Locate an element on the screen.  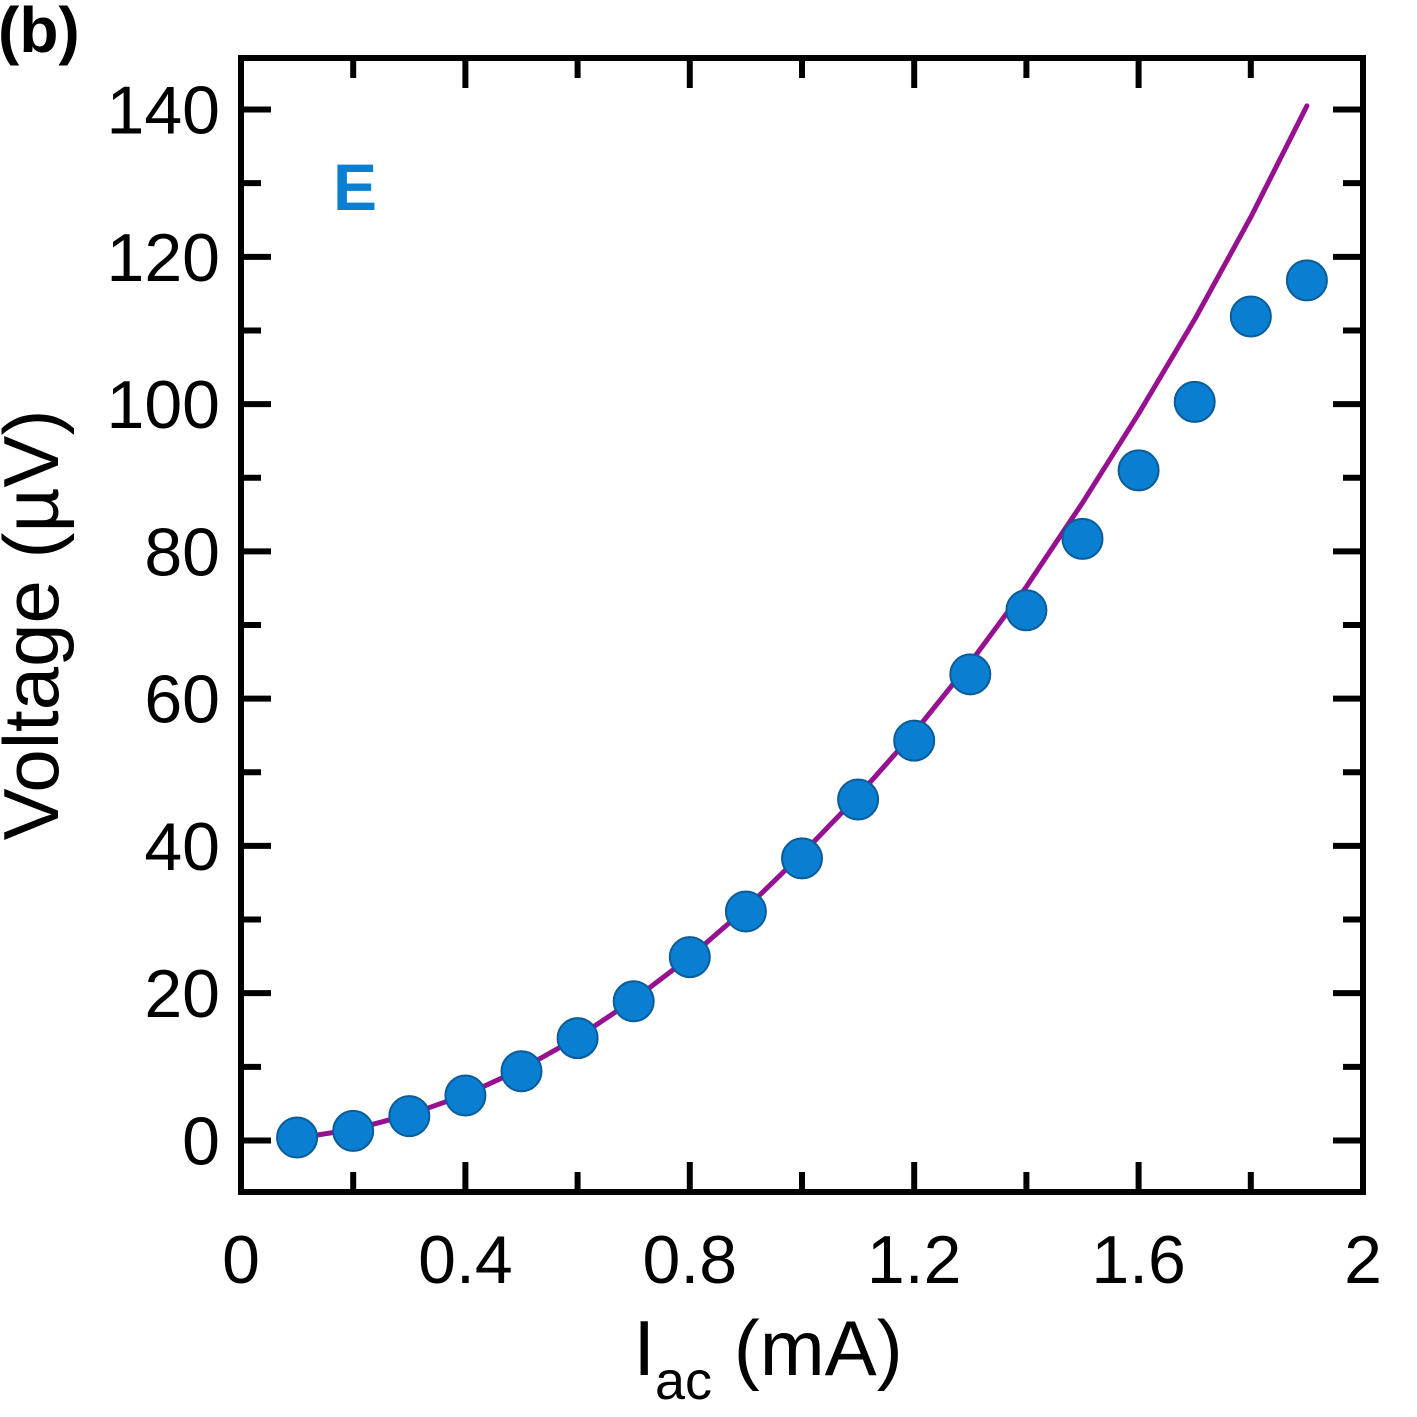
y-tick-label-4: 80 is located at coordinates (182, 552).